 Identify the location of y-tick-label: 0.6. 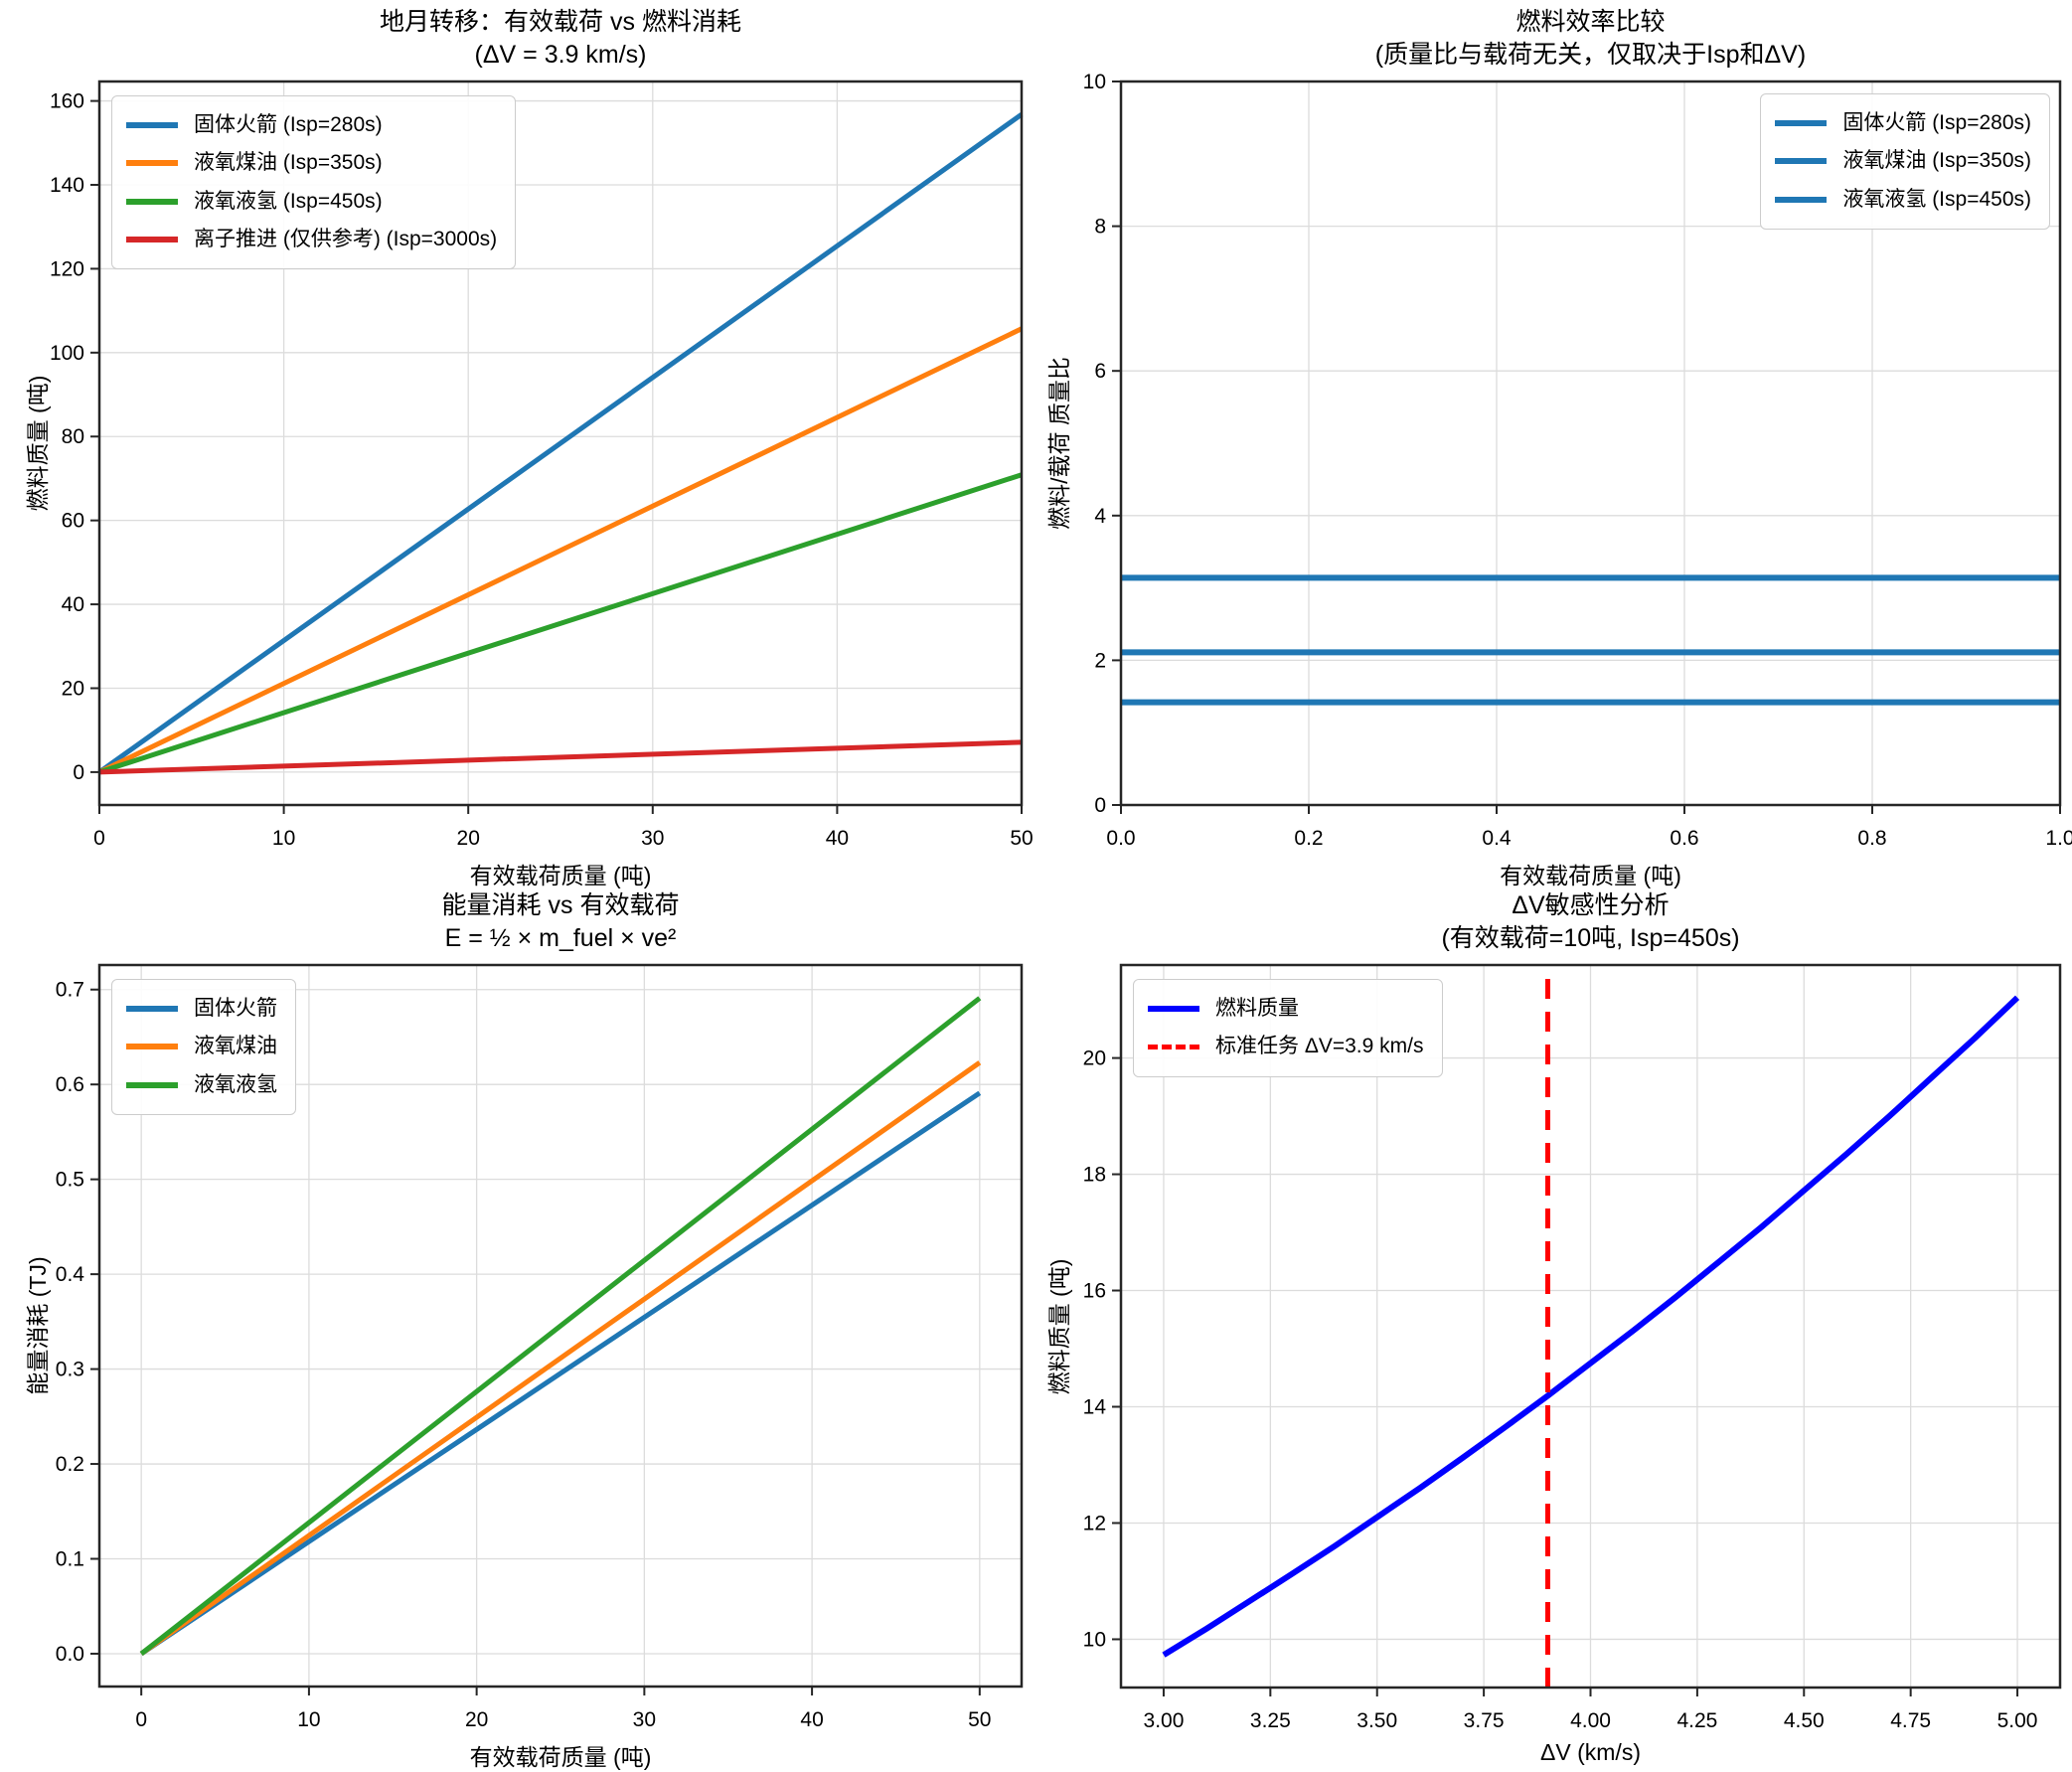
(70, 1084).